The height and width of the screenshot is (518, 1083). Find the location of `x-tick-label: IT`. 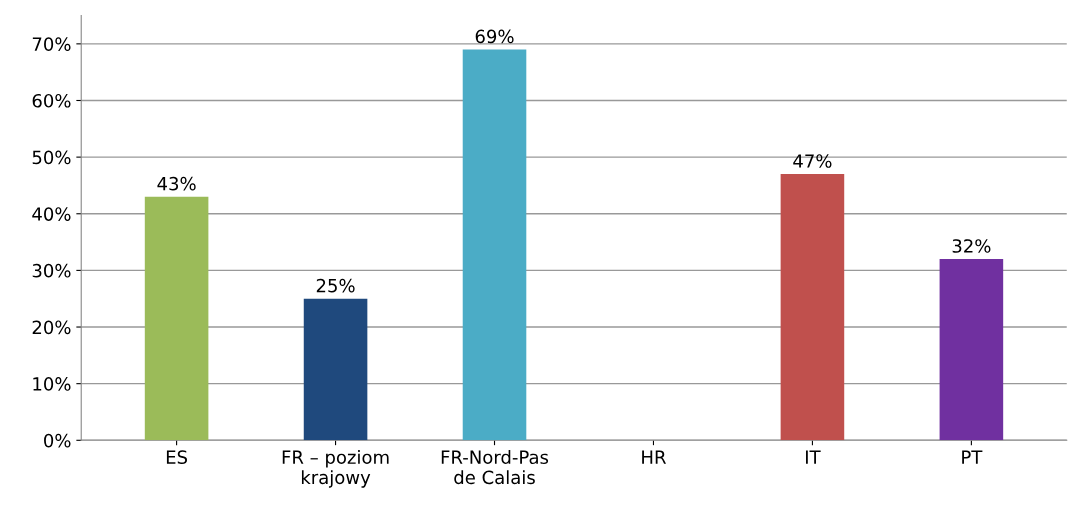

x-tick-label: IT is located at coordinates (813, 457).